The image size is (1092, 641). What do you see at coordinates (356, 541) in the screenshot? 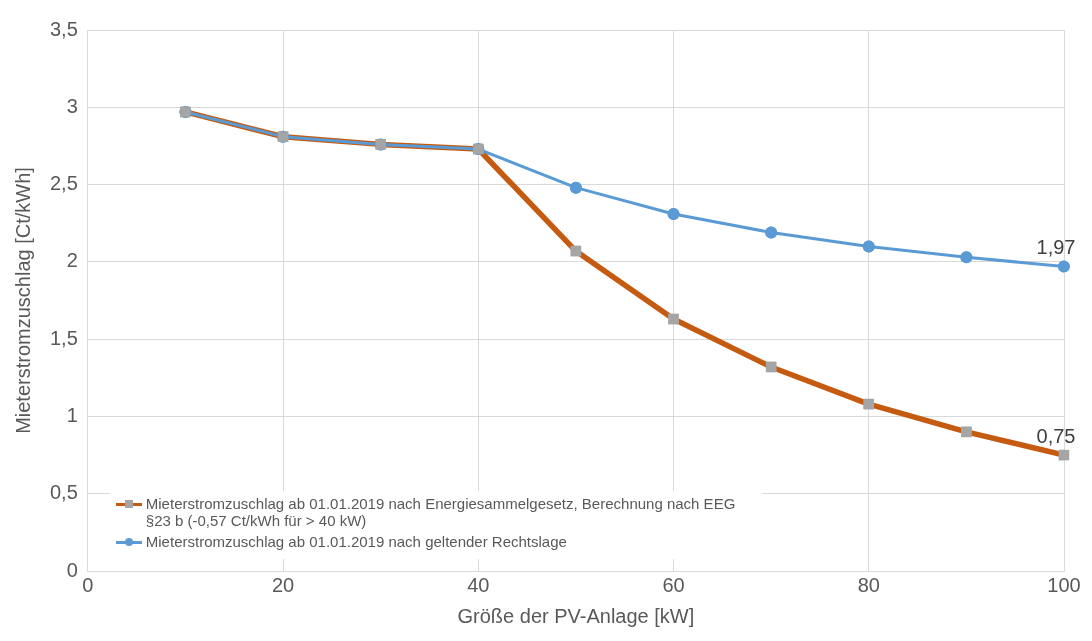
I see `legend-label: Mieterstromzuschlag ab 01.01.2019 nach geltender Rechtslage` at bounding box center [356, 541].